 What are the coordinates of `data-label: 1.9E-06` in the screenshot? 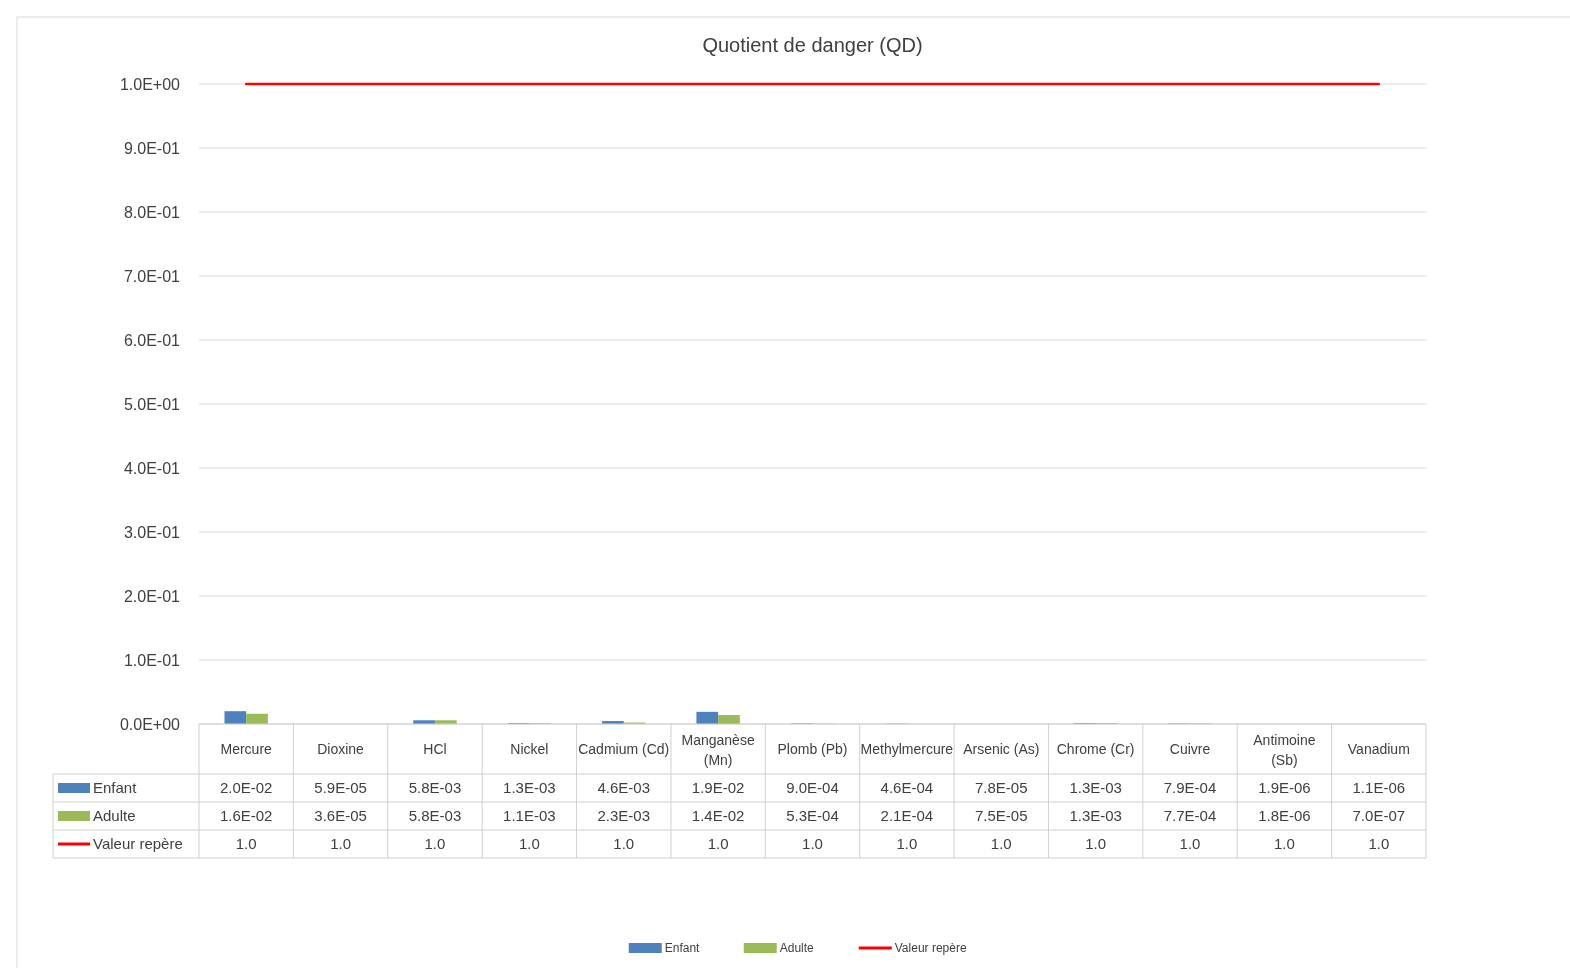 It's located at (1284, 788).